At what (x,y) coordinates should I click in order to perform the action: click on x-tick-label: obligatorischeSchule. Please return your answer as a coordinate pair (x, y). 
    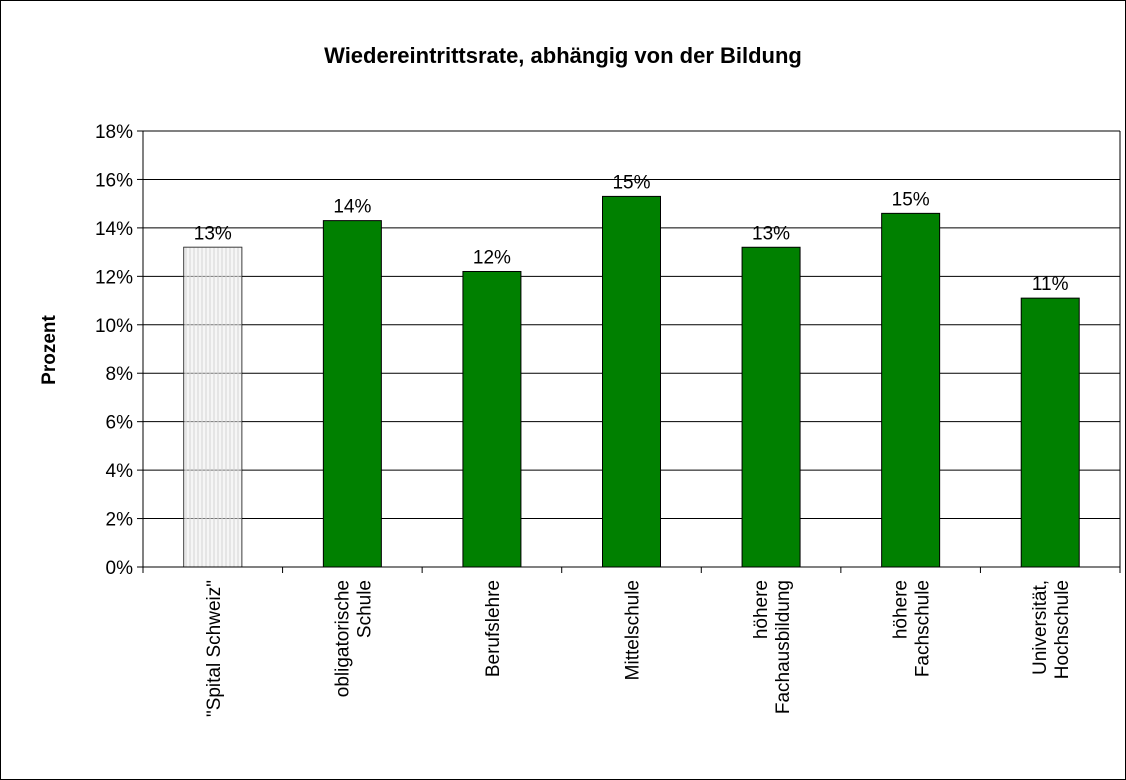
    Looking at the image, I should click on (353, 638).